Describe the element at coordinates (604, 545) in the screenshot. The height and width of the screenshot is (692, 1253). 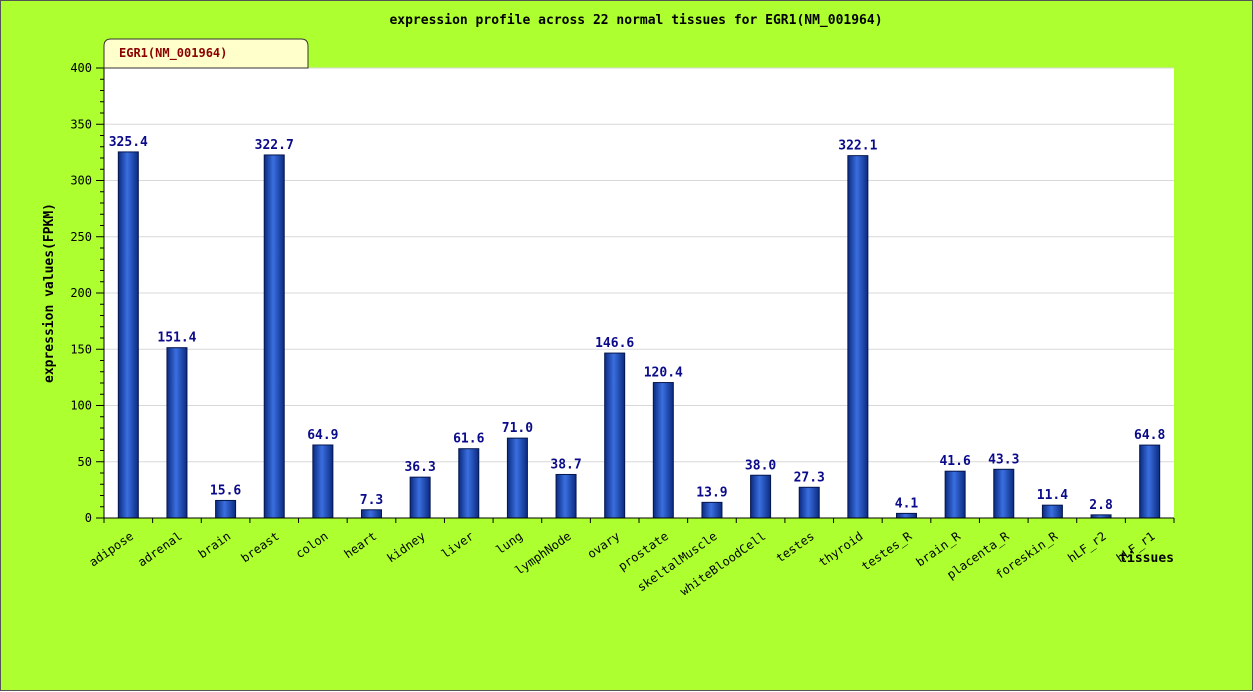
I see `x-tick-label: ovary` at that location.